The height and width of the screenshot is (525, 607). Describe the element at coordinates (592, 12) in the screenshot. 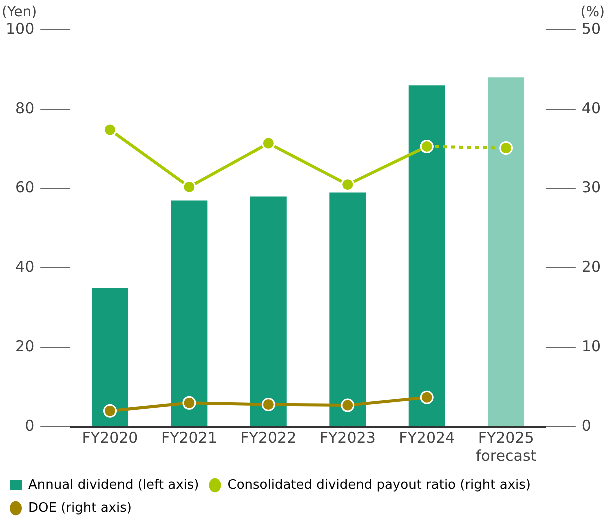

I see `y2-axis-title: (%)` at that location.